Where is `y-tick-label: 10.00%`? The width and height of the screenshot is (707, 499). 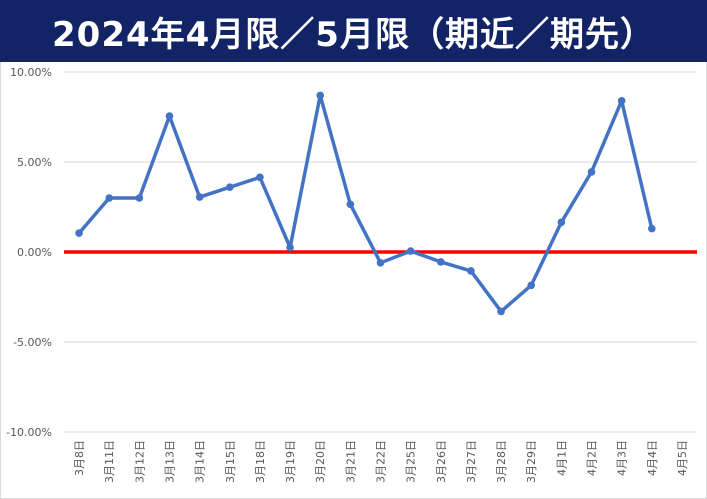
y-tick-label: 10.00% is located at coordinates (31, 72).